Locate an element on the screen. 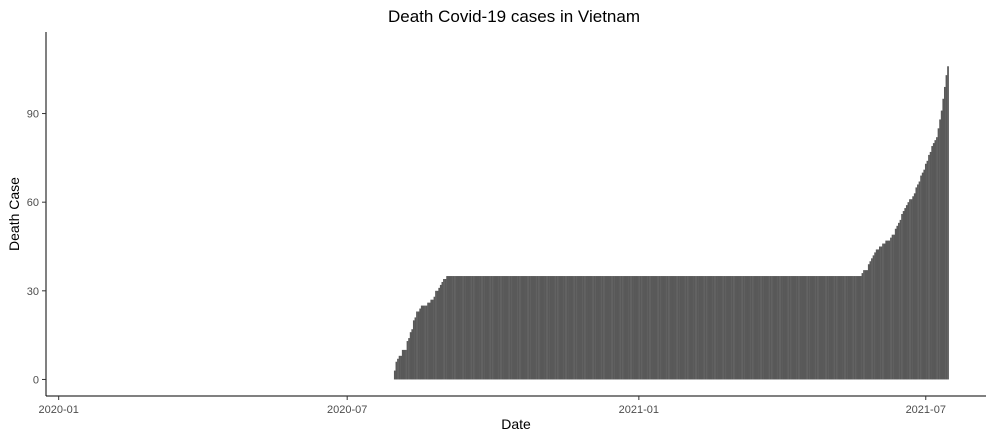 The width and height of the screenshot is (992, 439). x-tick-label: 2020-07 is located at coordinates (347, 410).